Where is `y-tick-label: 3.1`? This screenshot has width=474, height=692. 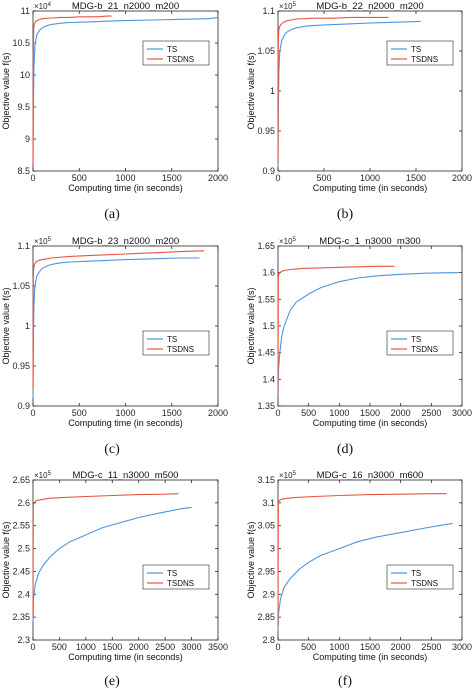
y-tick-label: 3.1 is located at coordinates (268, 503).